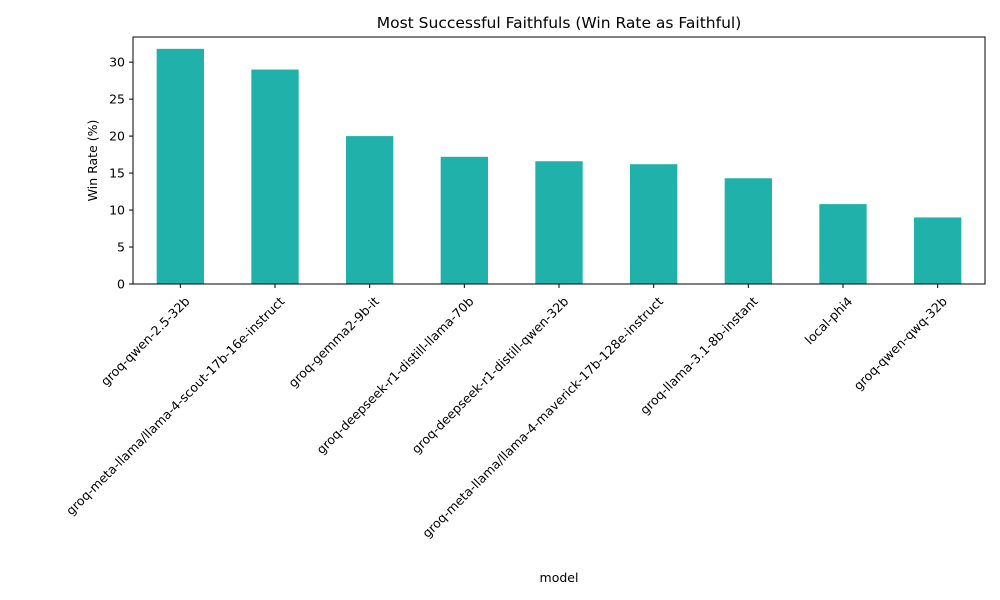 This screenshot has width=1000, height=600. I want to click on x-tick-label-3: groq-deepseek-r1-distill-llama-70b, so click(394, 375).